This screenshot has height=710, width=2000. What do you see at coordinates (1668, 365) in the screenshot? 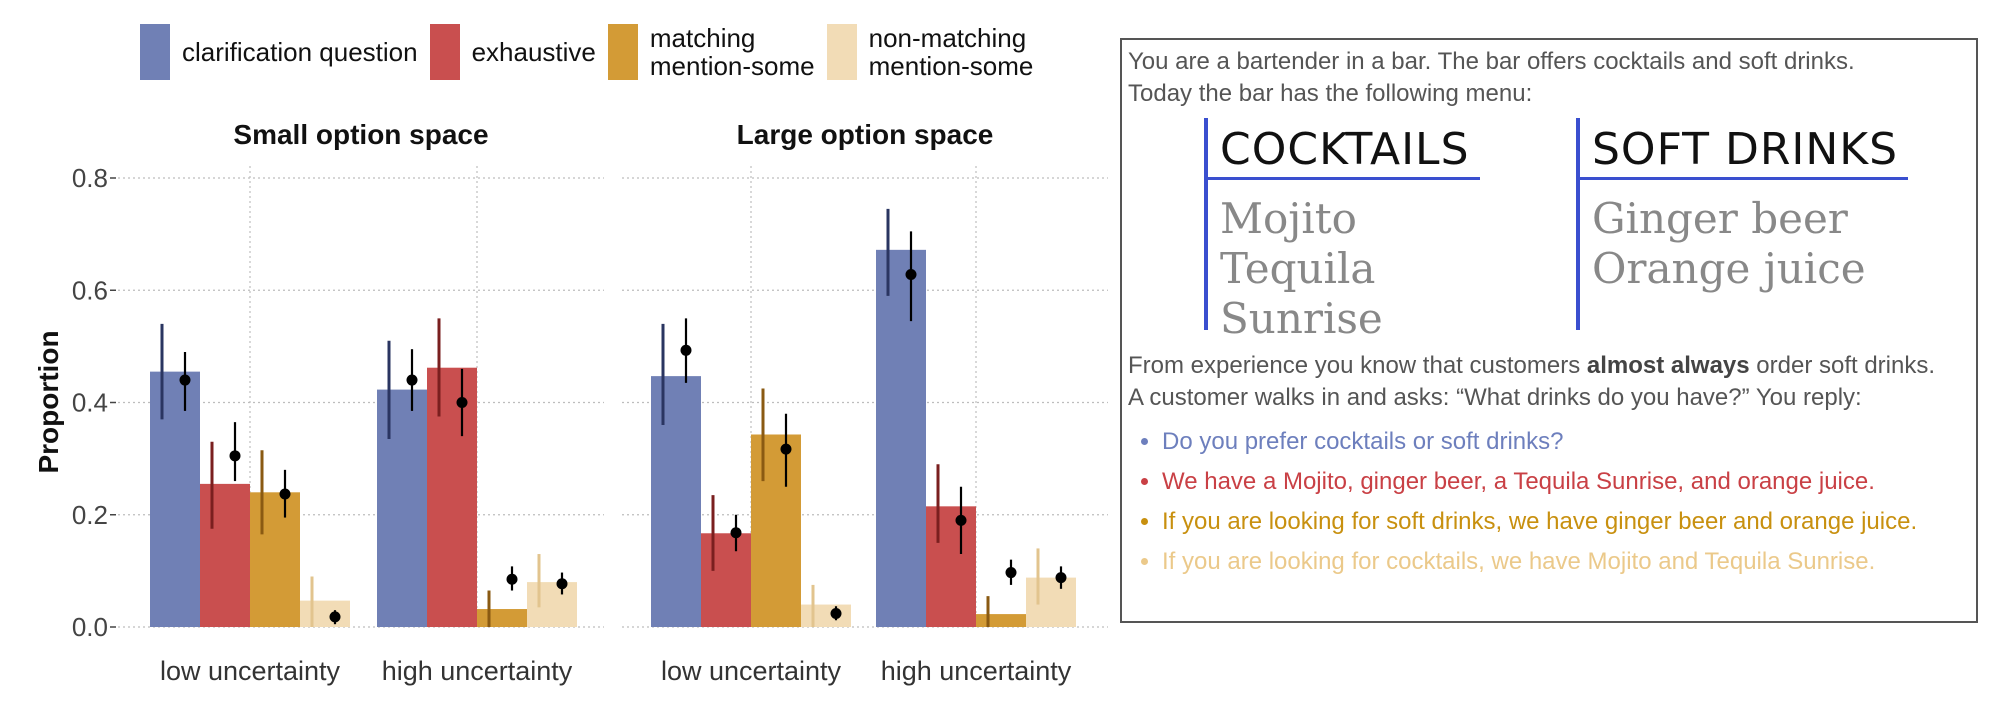
I see `experience-text-bold: almost always` at bounding box center [1668, 365].